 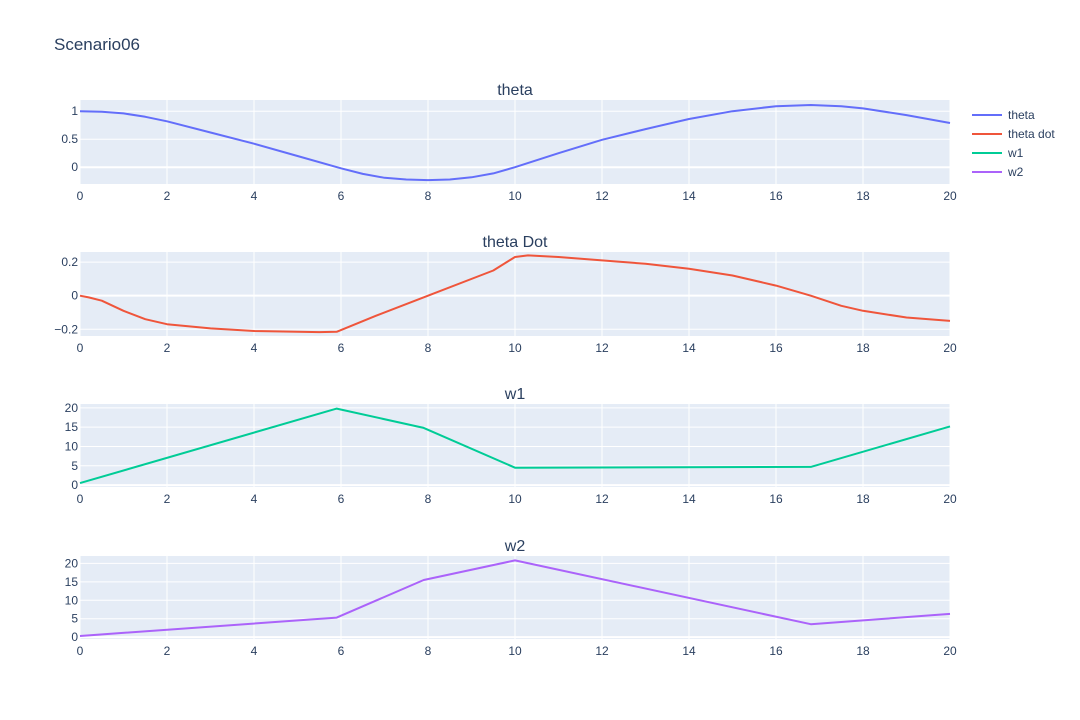 I want to click on figure-title: Scenario06, so click(x=97, y=44).